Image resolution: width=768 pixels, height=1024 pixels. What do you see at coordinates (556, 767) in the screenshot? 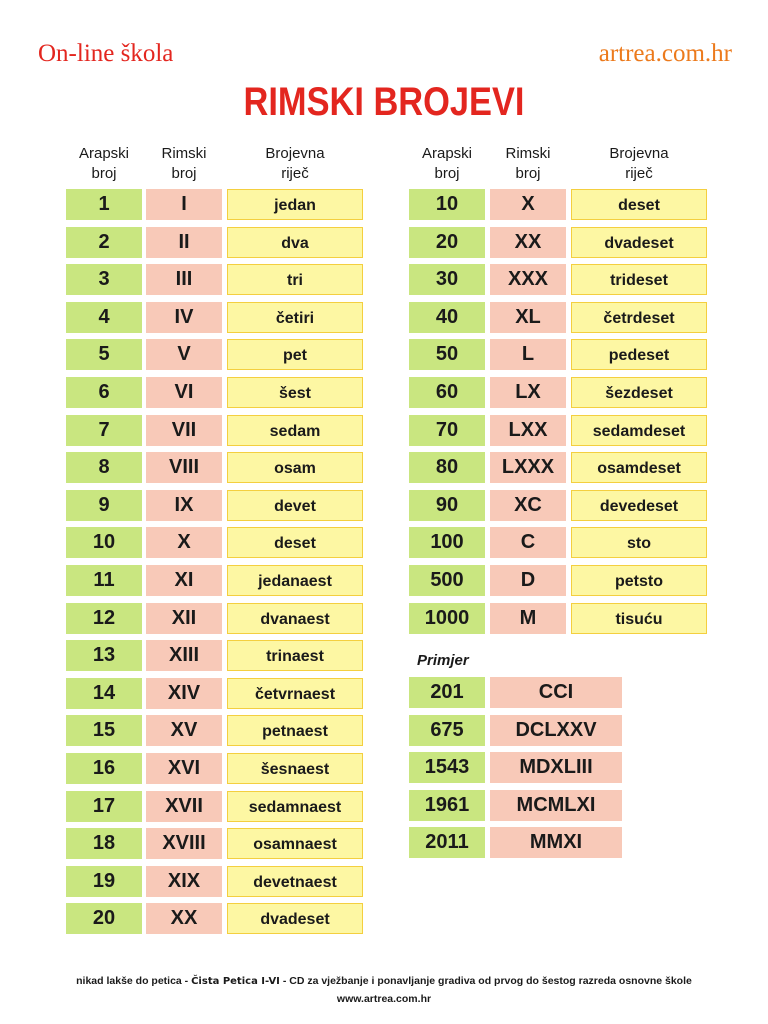
I see `example-roman-cell: MDXLIII` at bounding box center [556, 767].